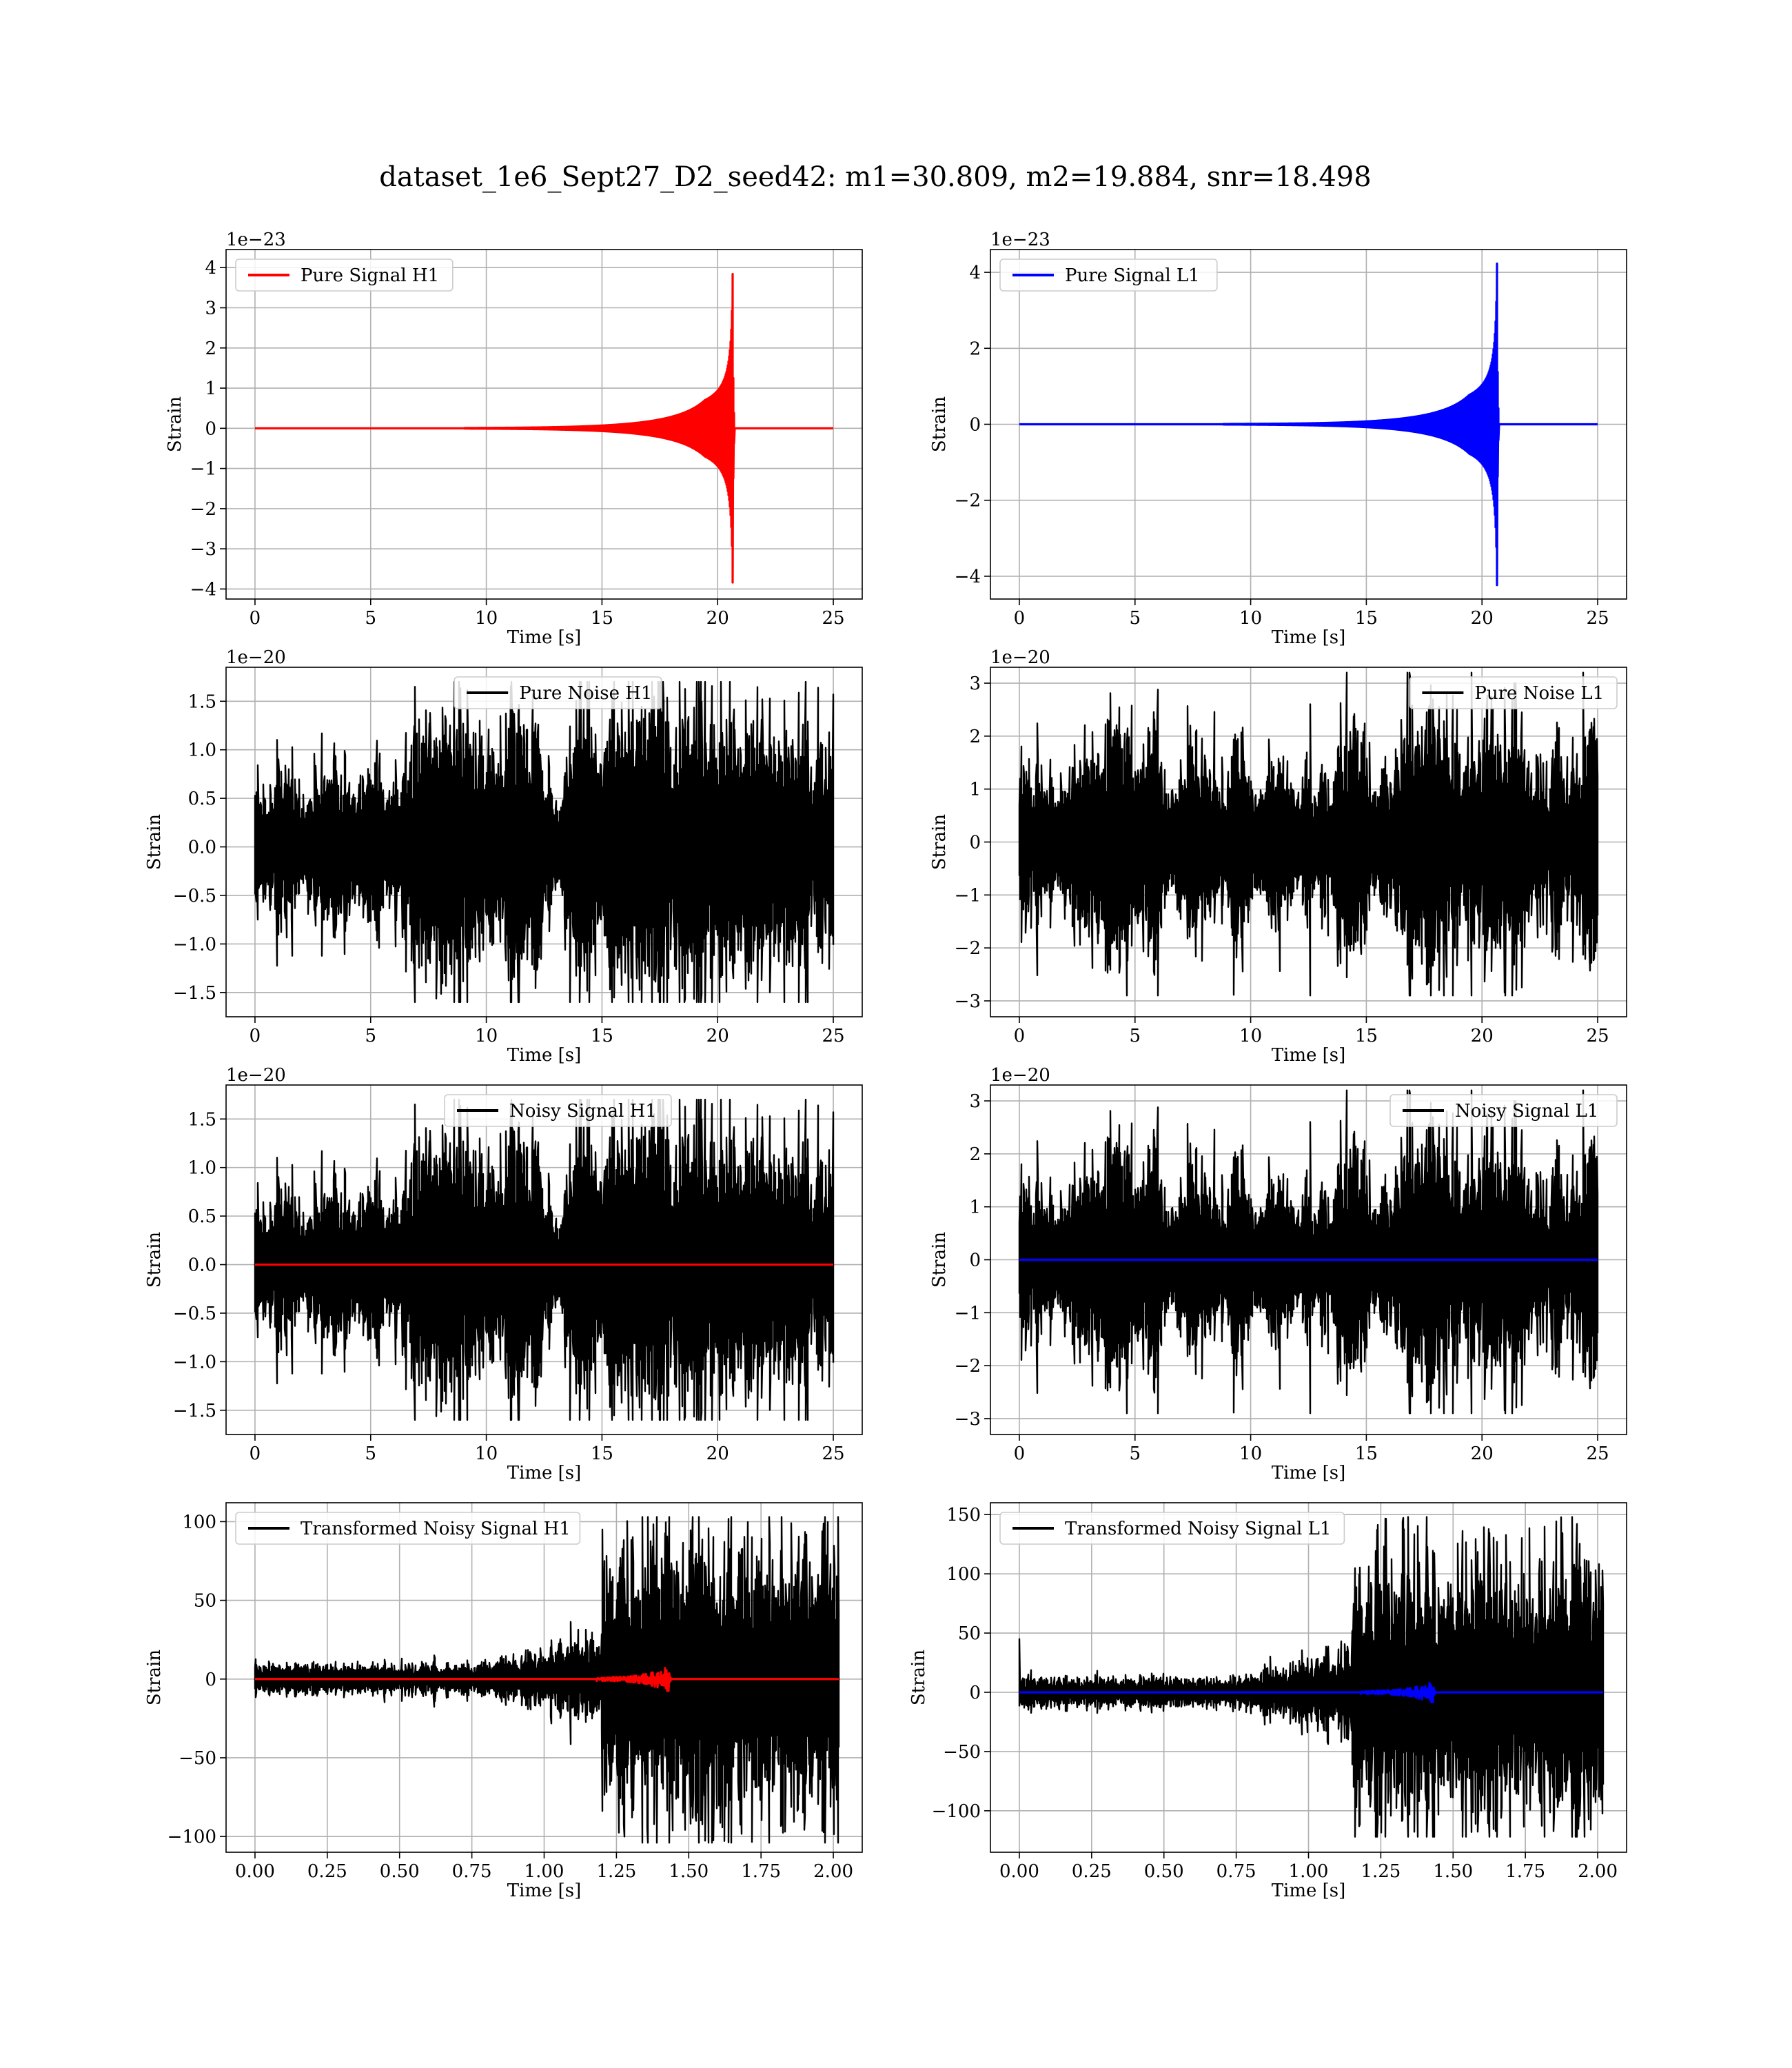 The width and height of the screenshot is (1792, 2068). Describe the element at coordinates (1311, 1677) in the screenshot. I see `transformed-noisy-signal-l1-series-group` at that location.